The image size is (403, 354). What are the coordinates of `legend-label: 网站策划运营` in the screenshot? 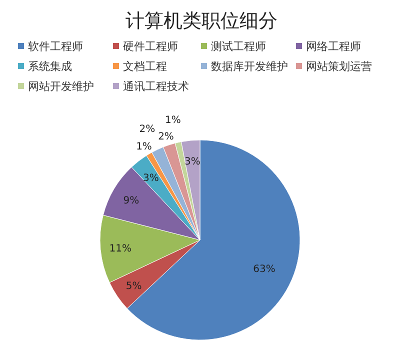 It's located at (339, 66).